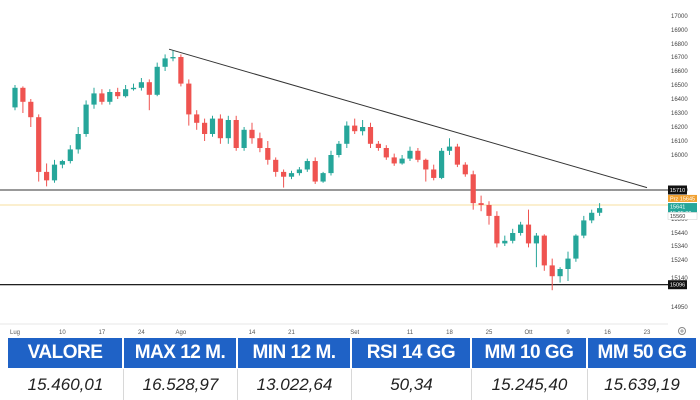 Image resolution: width=700 pixels, height=400 pixels. Describe the element at coordinates (679, 247) in the screenshot. I see `y-tick-label: 15340` at that location.